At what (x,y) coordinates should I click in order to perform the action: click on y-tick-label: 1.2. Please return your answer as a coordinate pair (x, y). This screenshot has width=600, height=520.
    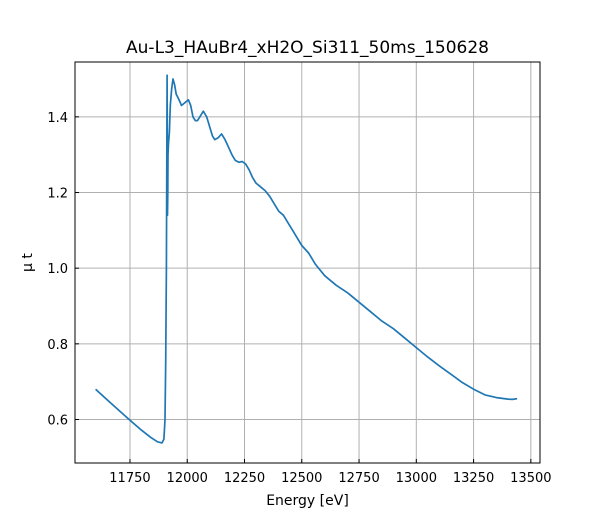
    Looking at the image, I should click on (57, 194).